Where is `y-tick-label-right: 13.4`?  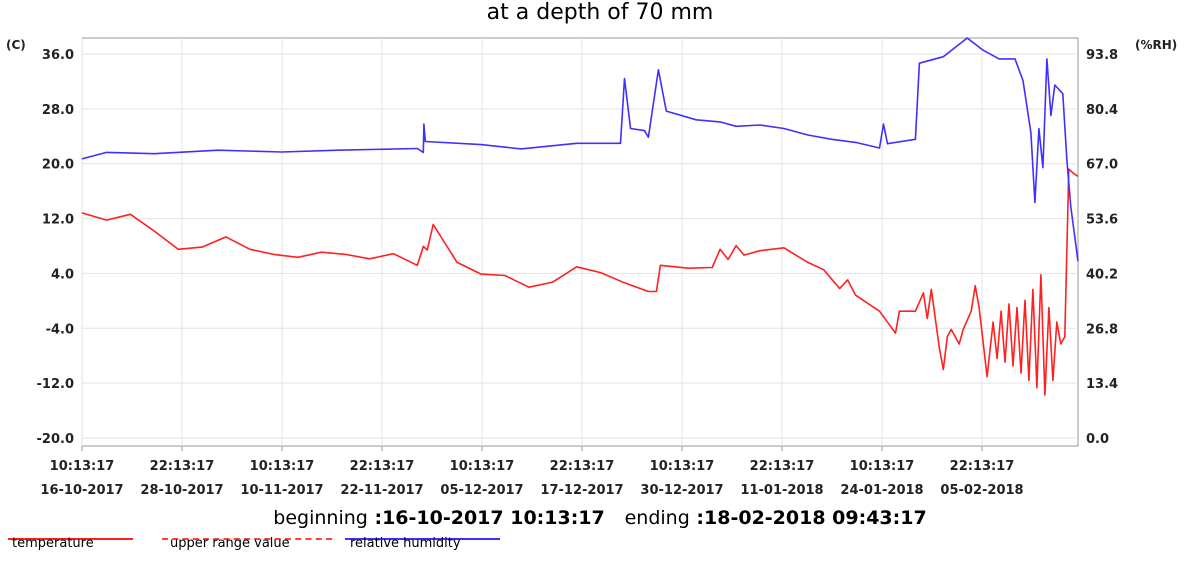
y-tick-label-right: 13.4 is located at coordinates (1102, 384).